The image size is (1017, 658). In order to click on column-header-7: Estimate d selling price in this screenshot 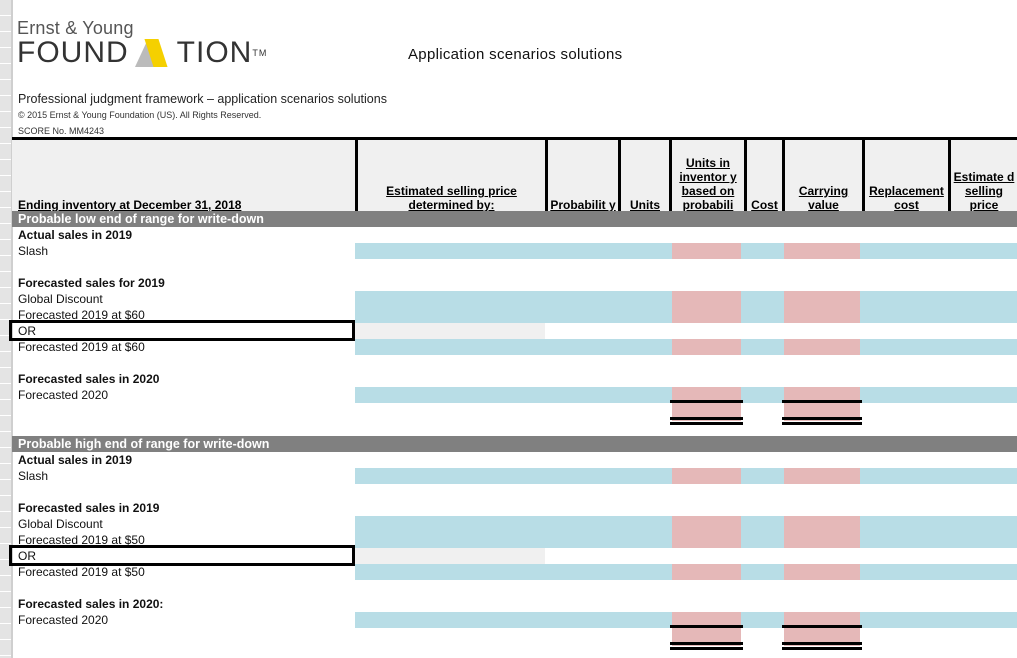, I will do `click(982, 176)`.